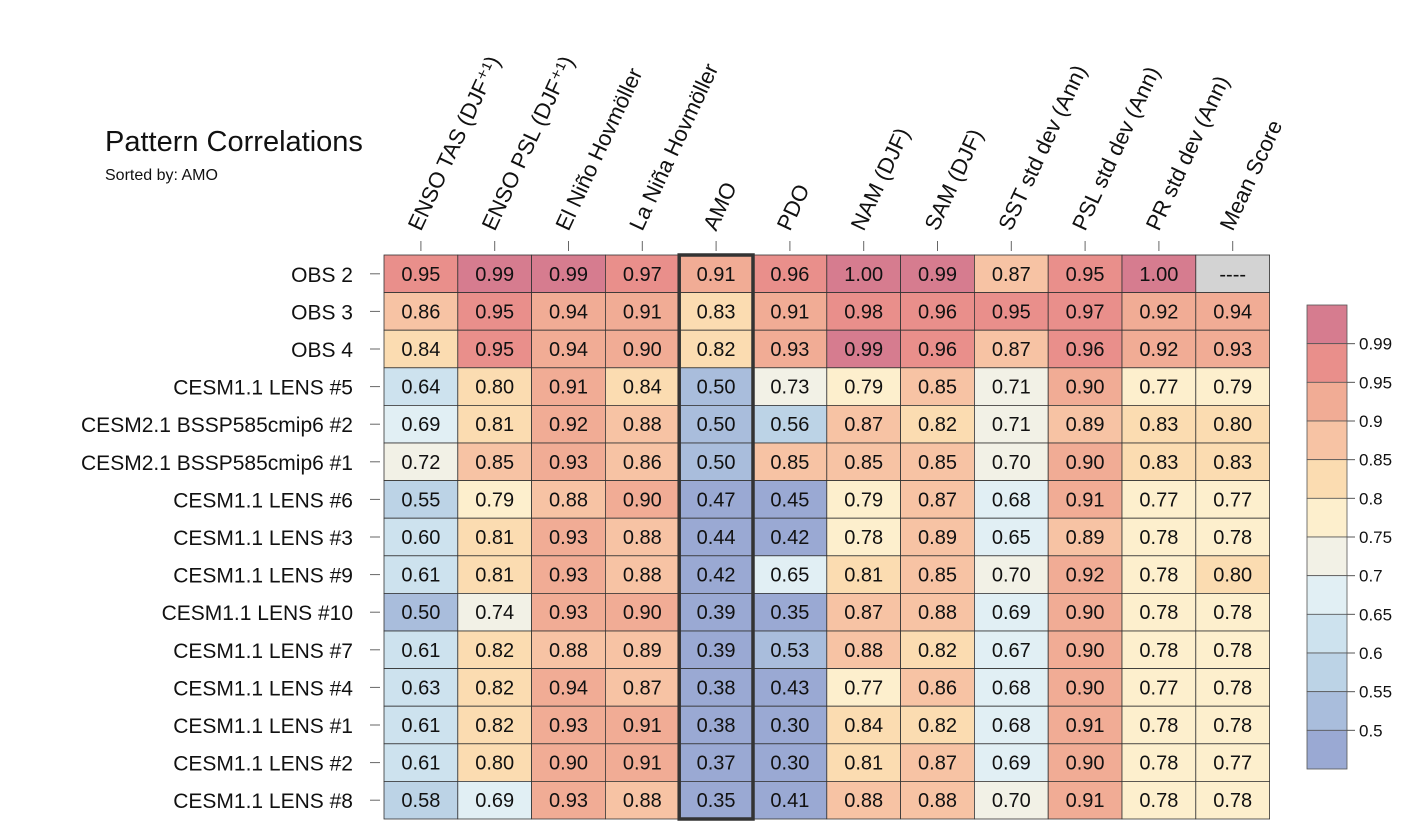 This screenshot has height=839, width=1419. I want to click on cell-value-label: 0.70, so click(1011, 463).